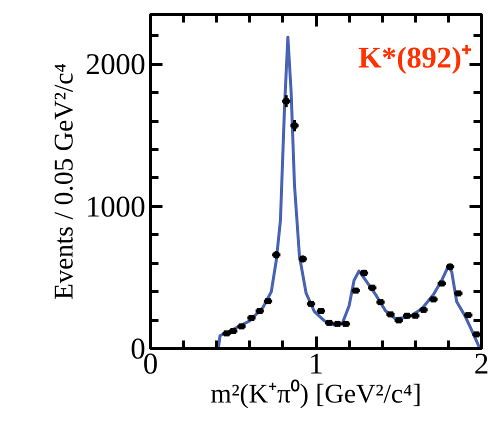 The width and height of the screenshot is (503, 440). What do you see at coordinates (481, 364) in the screenshot?
I see `x-tick-label: 2` at bounding box center [481, 364].